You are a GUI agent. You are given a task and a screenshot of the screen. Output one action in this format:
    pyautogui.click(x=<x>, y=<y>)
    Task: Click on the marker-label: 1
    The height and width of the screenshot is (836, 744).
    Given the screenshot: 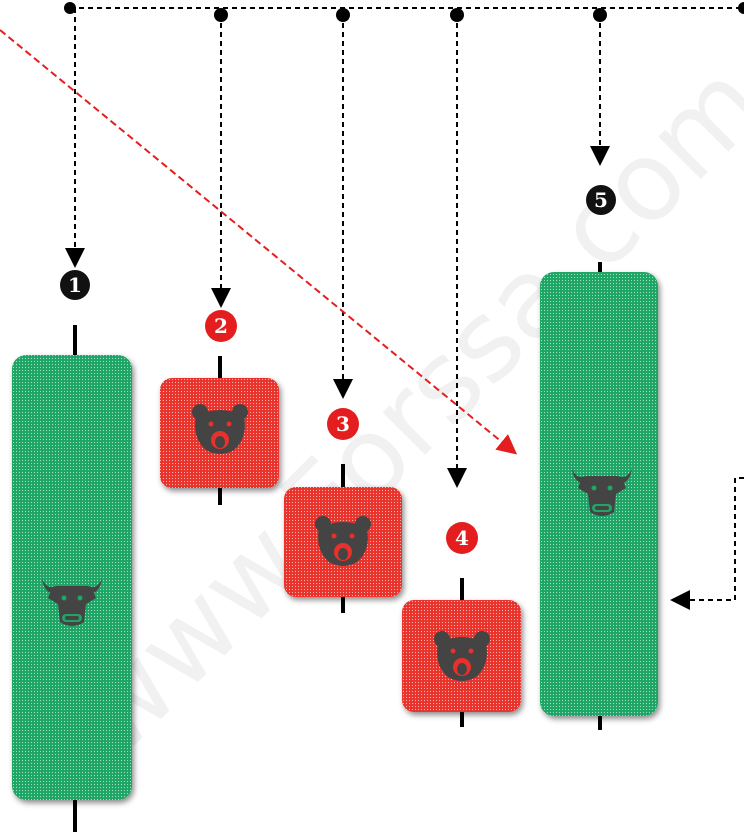 What is the action you would take?
    pyautogui.click(x=75, y=285)
    